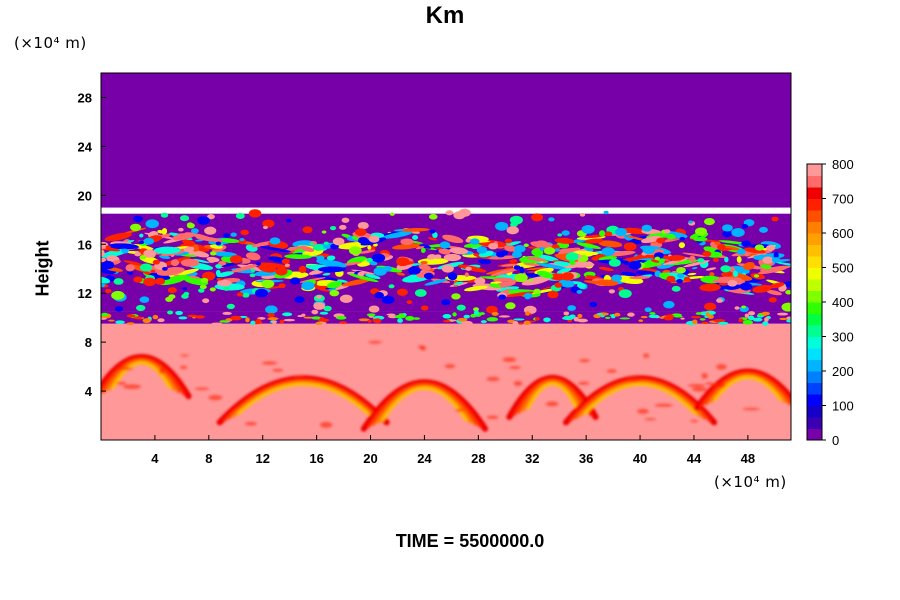  Describe the element at coordinates (89, 391) in the screenshot. I see `y-tick-label: 4` at that location.